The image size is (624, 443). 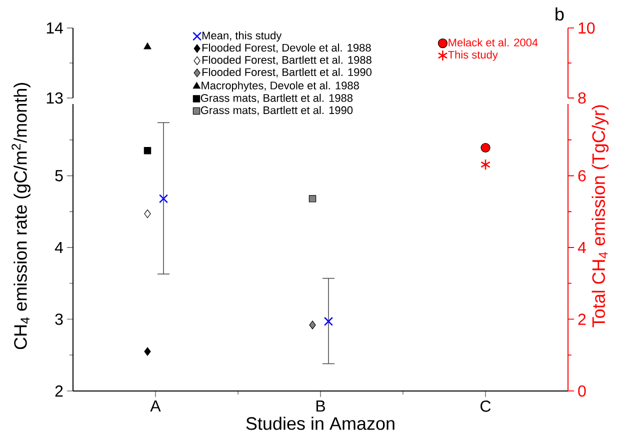 What do you see at coordinates (320, 406) in the screenshot?
I see `x-tick-label: B` at bounding box center [320, 406].